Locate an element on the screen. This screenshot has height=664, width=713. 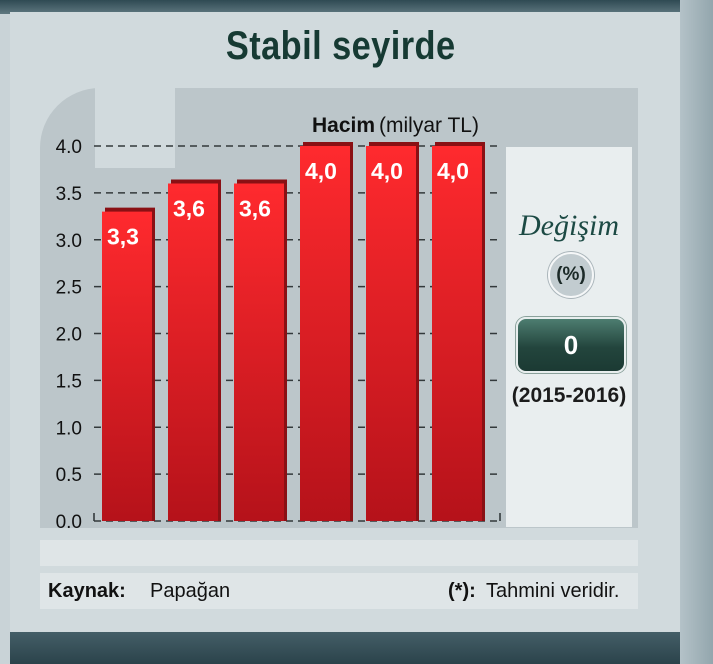
series-unit: (milyar TL) is located at coordinates (429, 125).